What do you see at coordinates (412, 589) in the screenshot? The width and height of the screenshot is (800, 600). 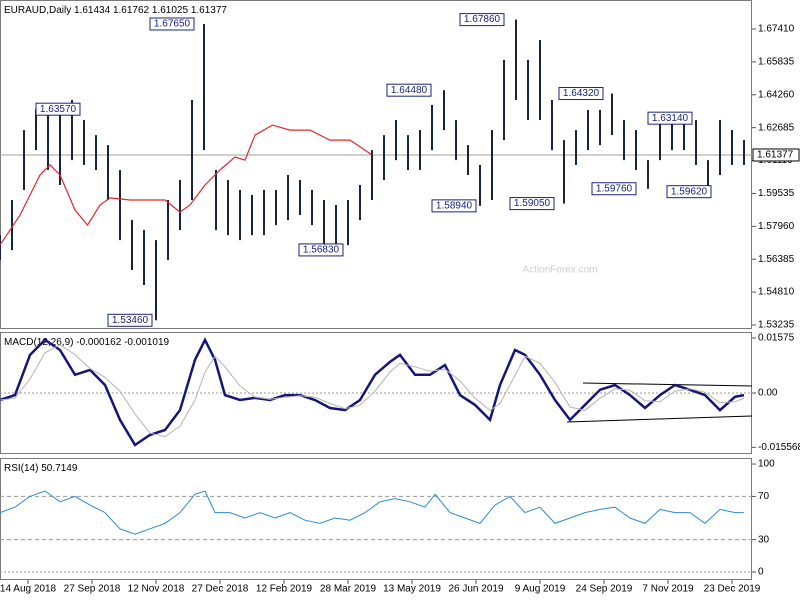 I see `x-tick-label: 13 May 2019` at bounding box center [412, 589].